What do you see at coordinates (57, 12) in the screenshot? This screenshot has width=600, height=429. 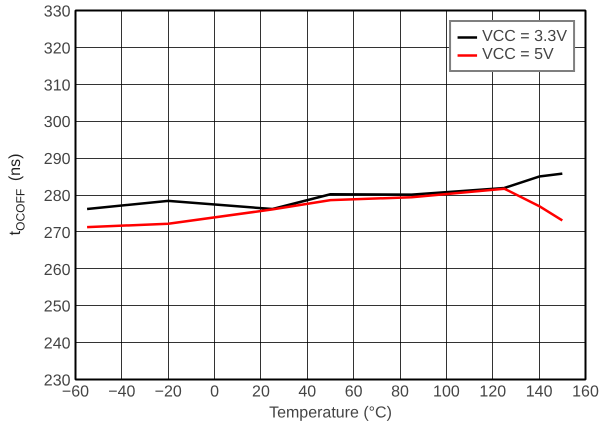 I see `y-tick-label: 330` at bounding box center [57, 12].